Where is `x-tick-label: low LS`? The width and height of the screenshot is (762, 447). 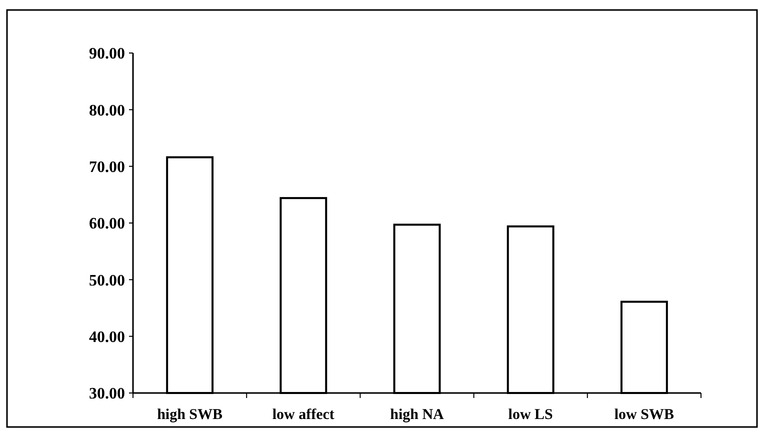
x-tick-label: low LS is located at coordinates (530, 415).